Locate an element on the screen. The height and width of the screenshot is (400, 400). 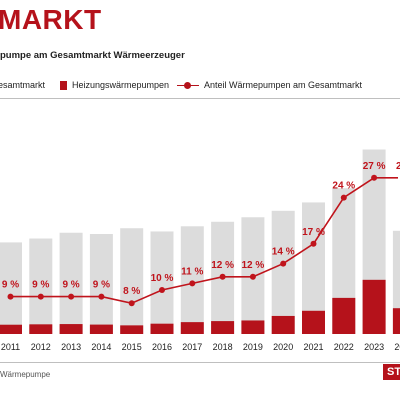
brand-logo: ST is located at coordinates (391, 372).